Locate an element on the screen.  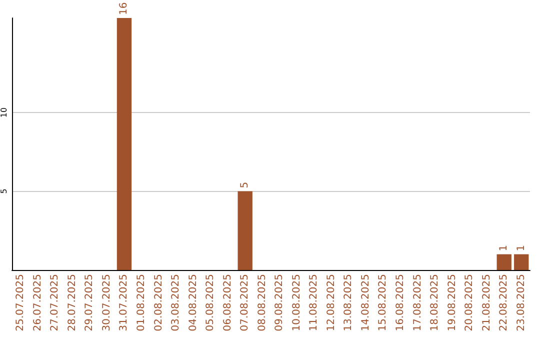
x-tick-label: 12.08.2025 is located at coordinates (331, 303).